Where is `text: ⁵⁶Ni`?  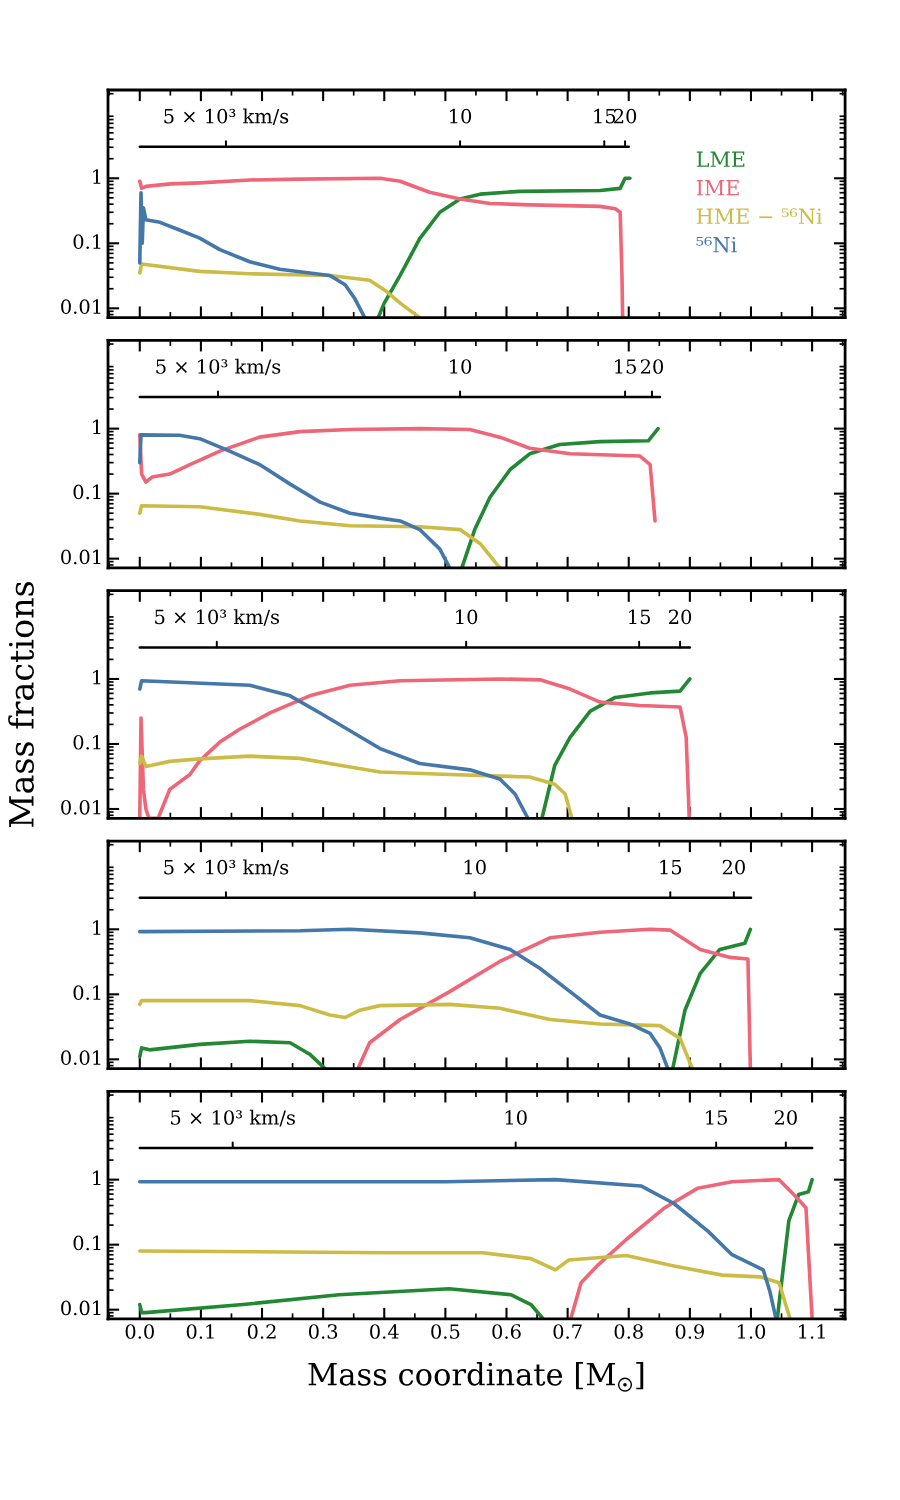
text: ⁵⁶Ni is located at coordinates (716, 244).